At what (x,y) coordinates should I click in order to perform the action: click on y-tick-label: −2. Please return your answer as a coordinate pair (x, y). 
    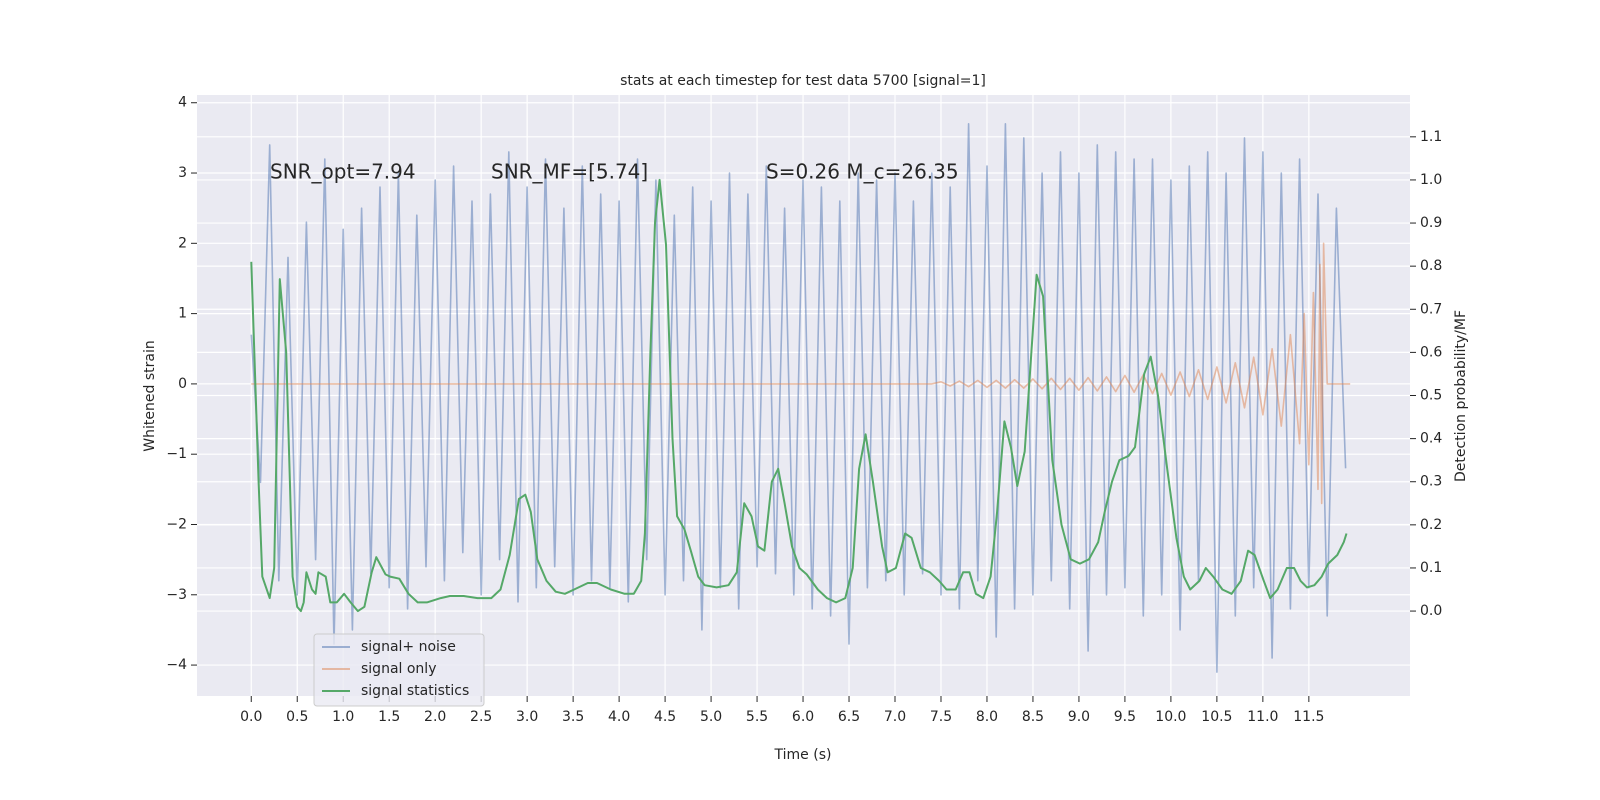
    Looking at the image, I should click on (176, 524).